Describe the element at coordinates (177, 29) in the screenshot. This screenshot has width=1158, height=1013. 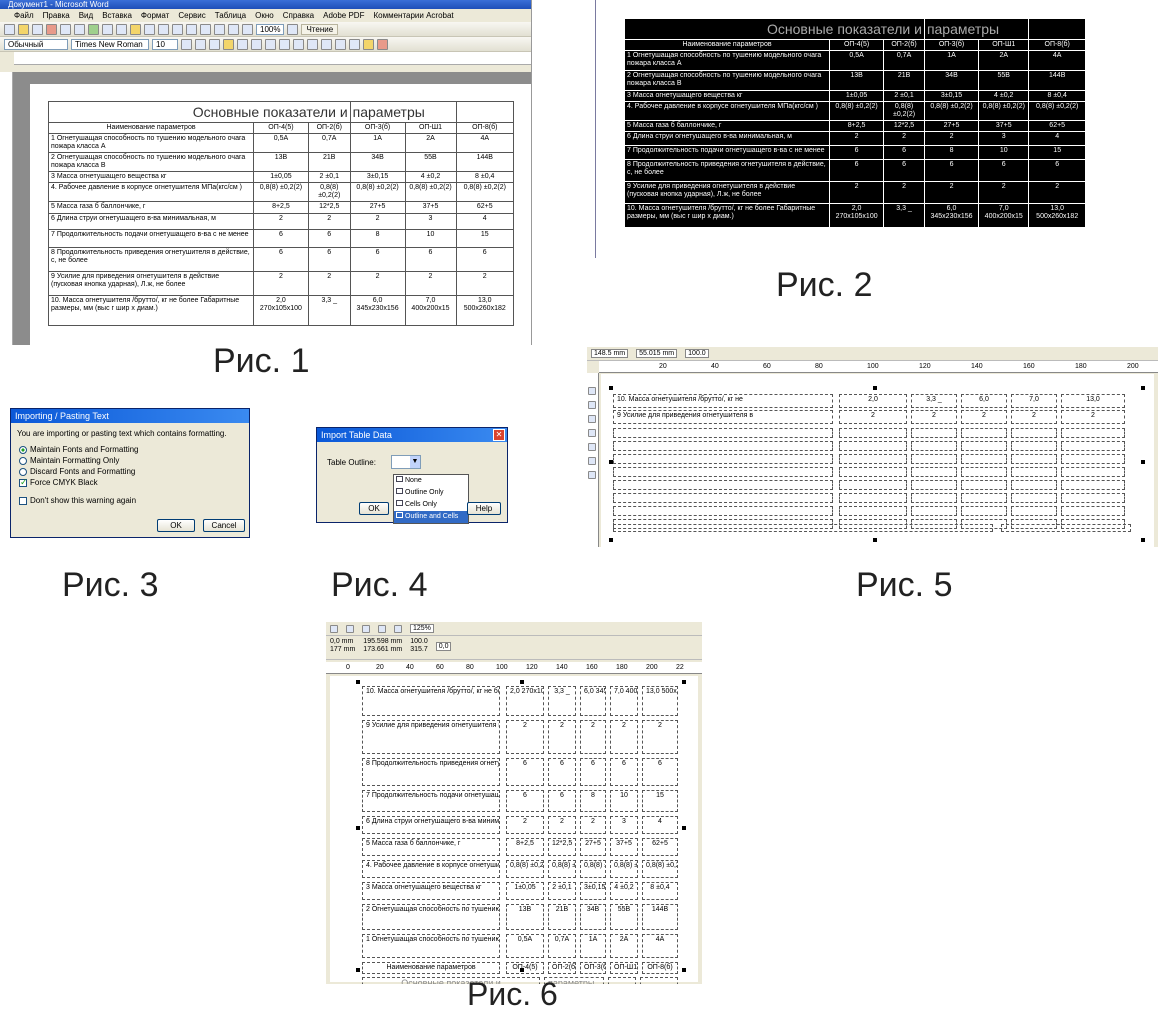
I see `hyperlink-icon` at that location.